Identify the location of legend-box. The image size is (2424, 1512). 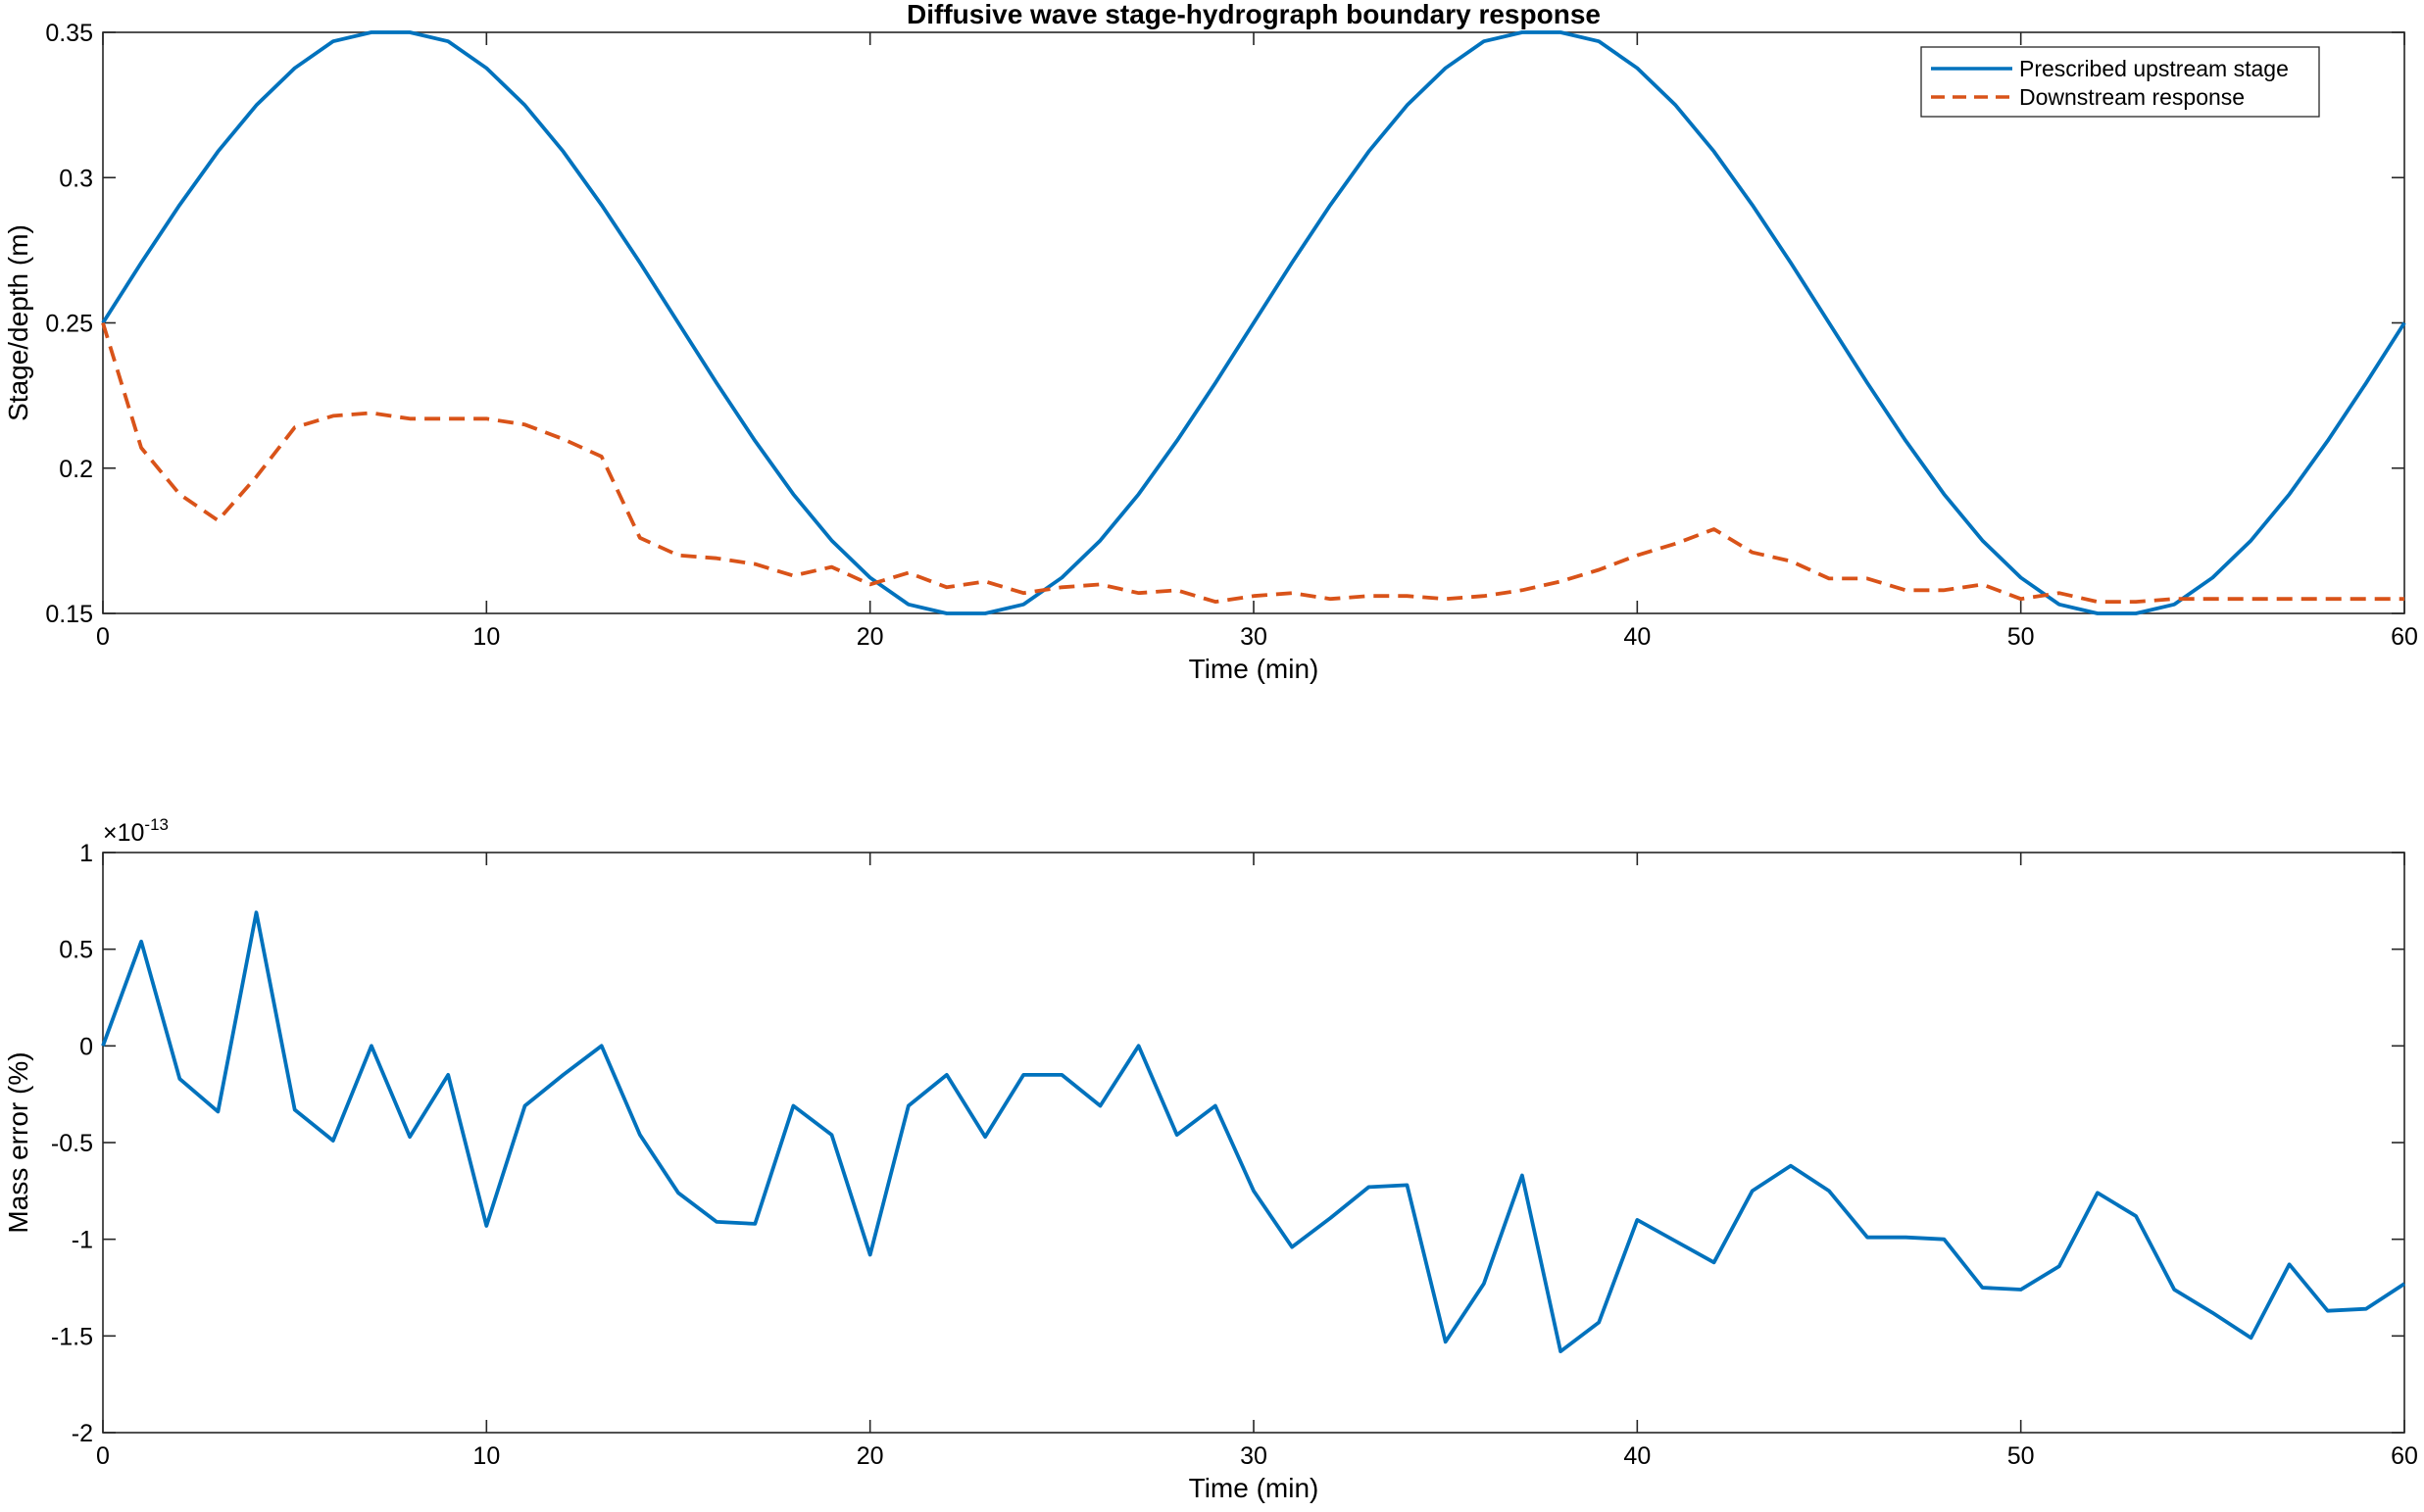
(2120, 82).